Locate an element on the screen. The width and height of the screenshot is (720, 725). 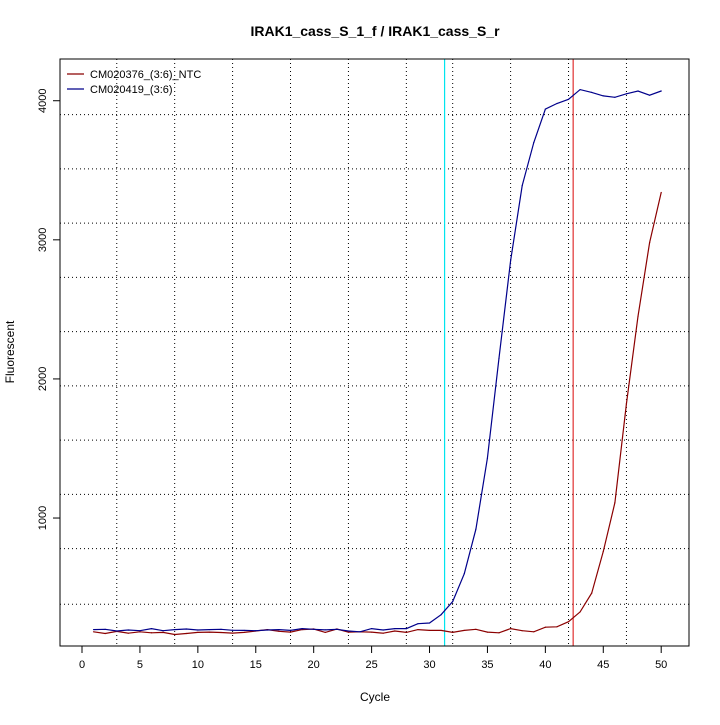
x-tick-label: 25 is located at coordinates (371, 665).